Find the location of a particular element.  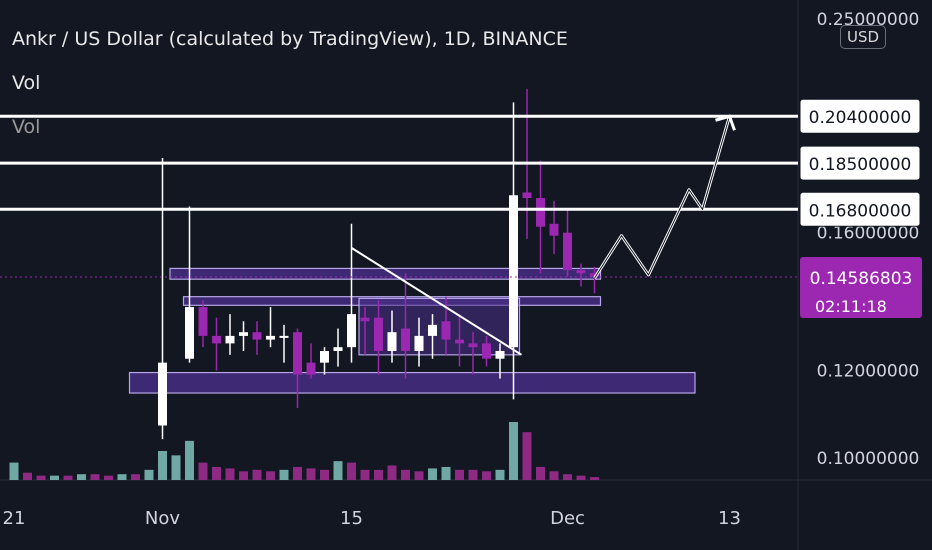

projection-path-inner is located at coordinates (662, 197).